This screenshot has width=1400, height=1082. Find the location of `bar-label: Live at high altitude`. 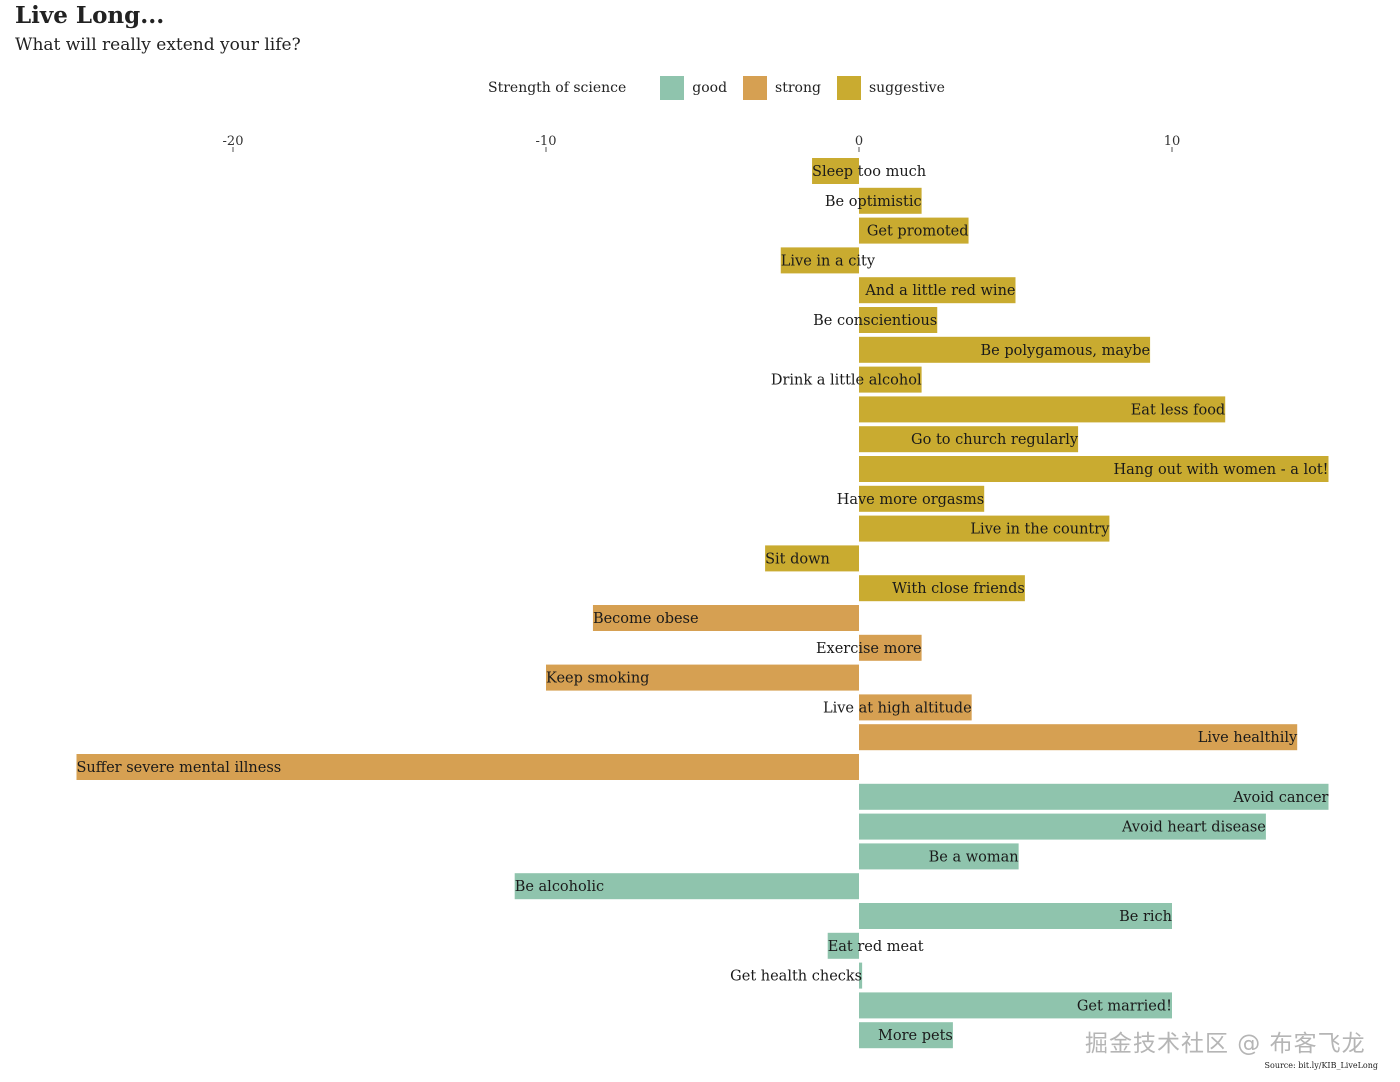

bar-label: Live at high altitude is located at coordinates (897, 708).